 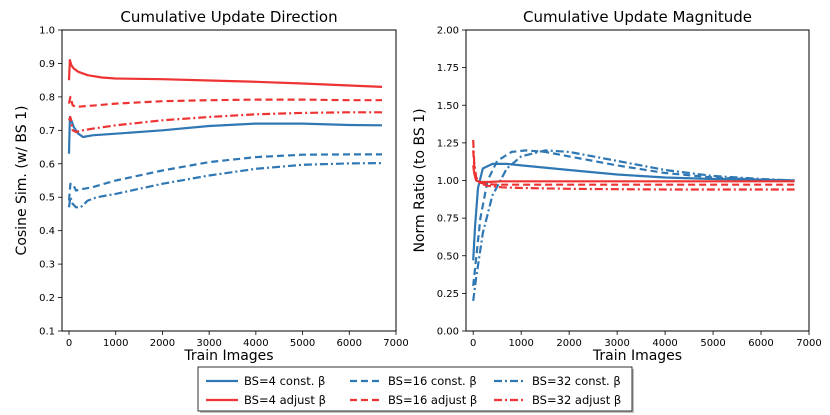 What do you see at coordinates (47, 64) in the screenshot?
I see `y-tick-label: 0.9` at bounding box center [47, 64].